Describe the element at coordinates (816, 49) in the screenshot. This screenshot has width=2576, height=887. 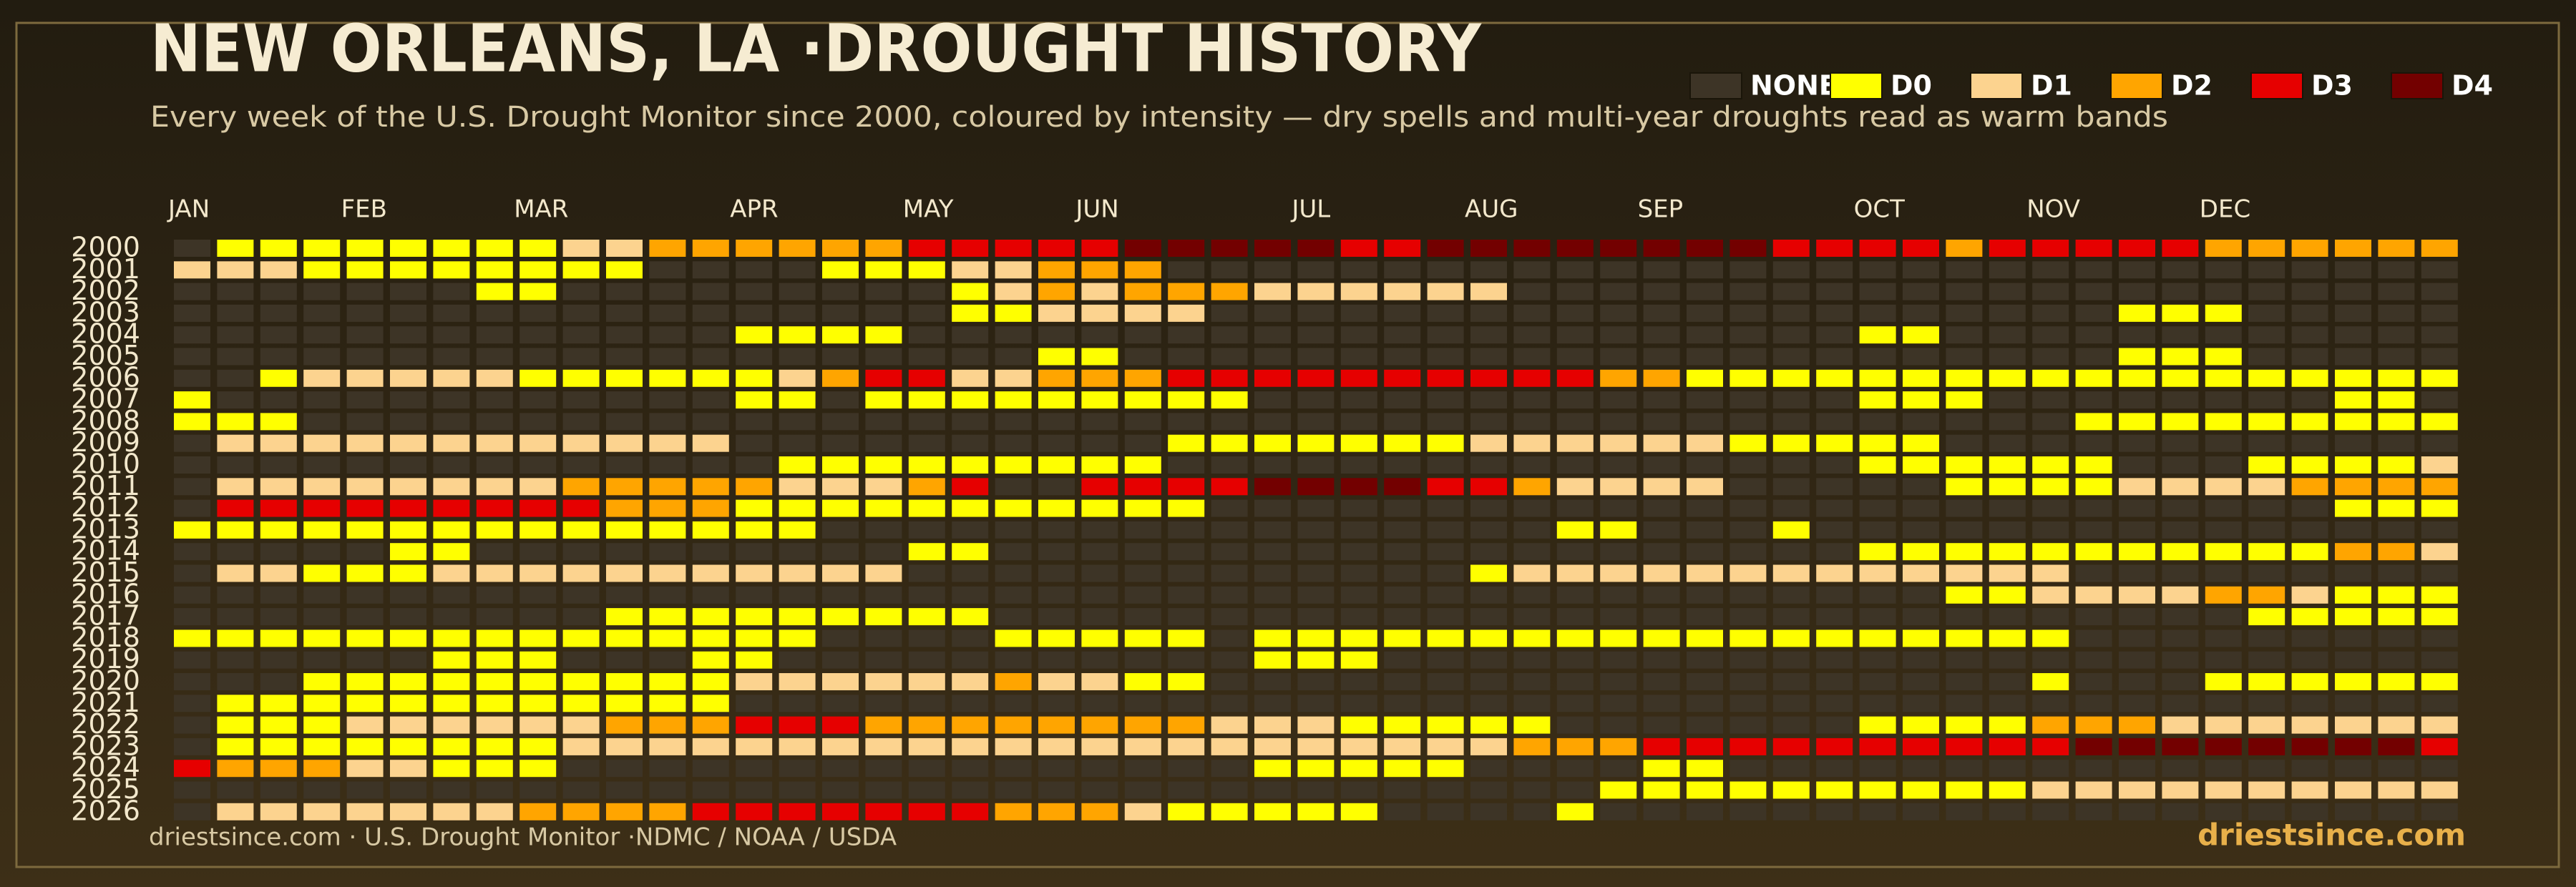
I see `chart-title: NEW ORLEANS, LA ·DROUGHT HISTORY` at that location.